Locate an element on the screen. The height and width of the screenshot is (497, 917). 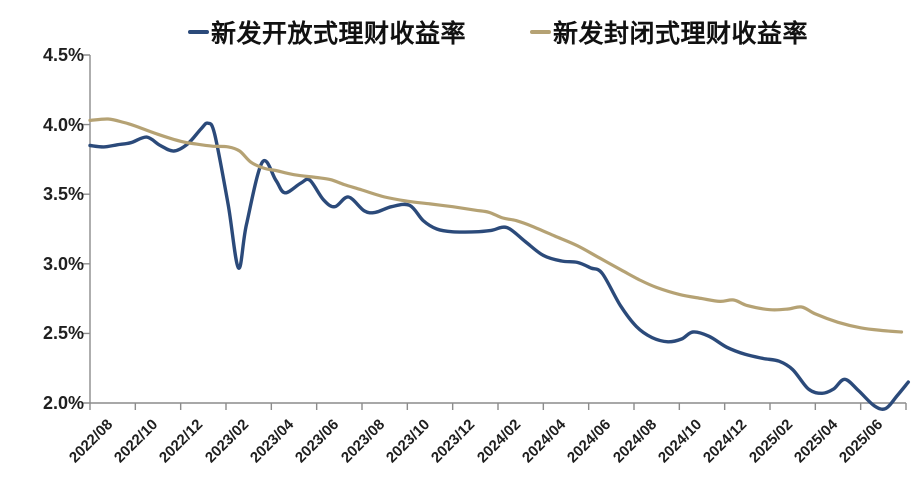
y-tick-label: 3.5% is located at coordinates (63, 194).